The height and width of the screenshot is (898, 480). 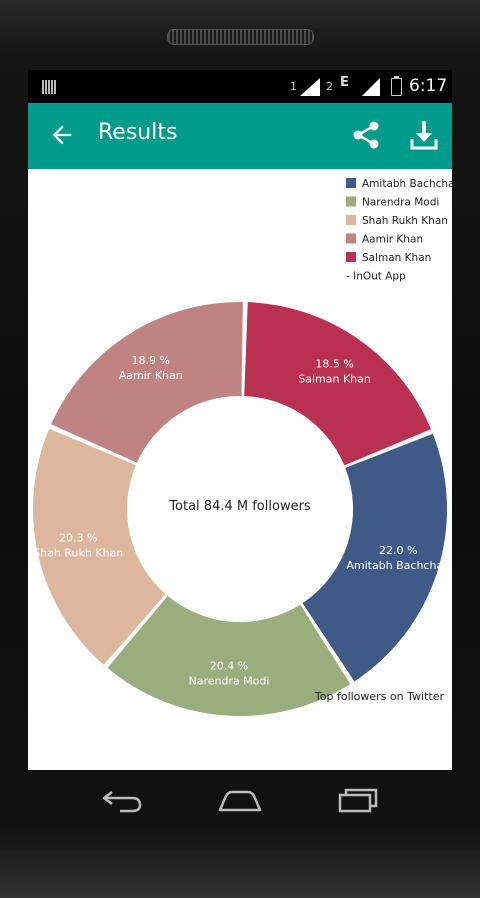 What do you see at coordinates (376, 277) in the screenshot?
I see `legend-note: - InOut App` at bounding box center [376, 277].